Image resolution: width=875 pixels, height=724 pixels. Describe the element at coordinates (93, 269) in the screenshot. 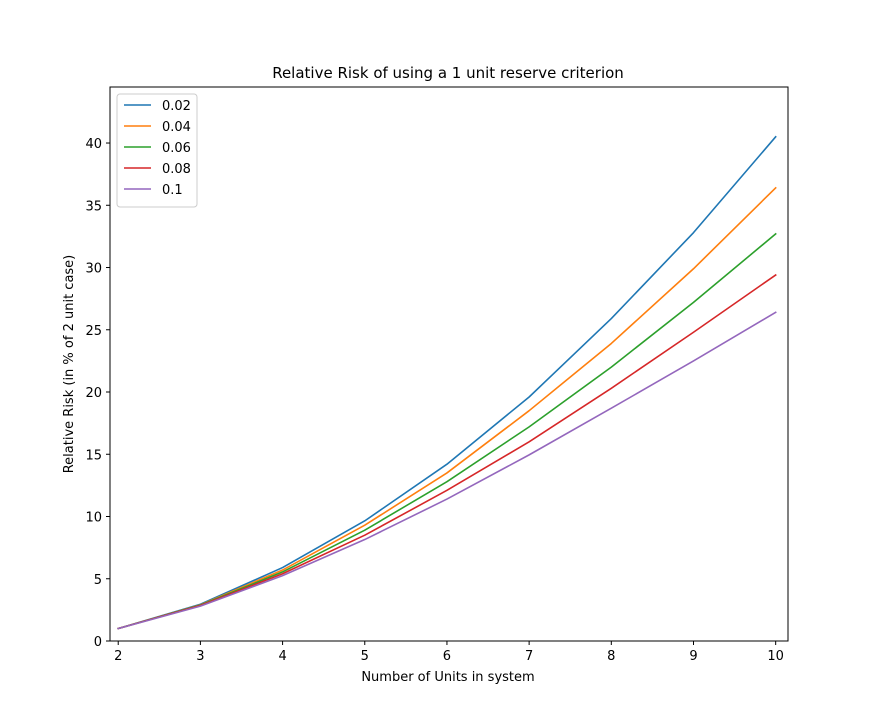

I see `y-tick-label: 30` at that location.